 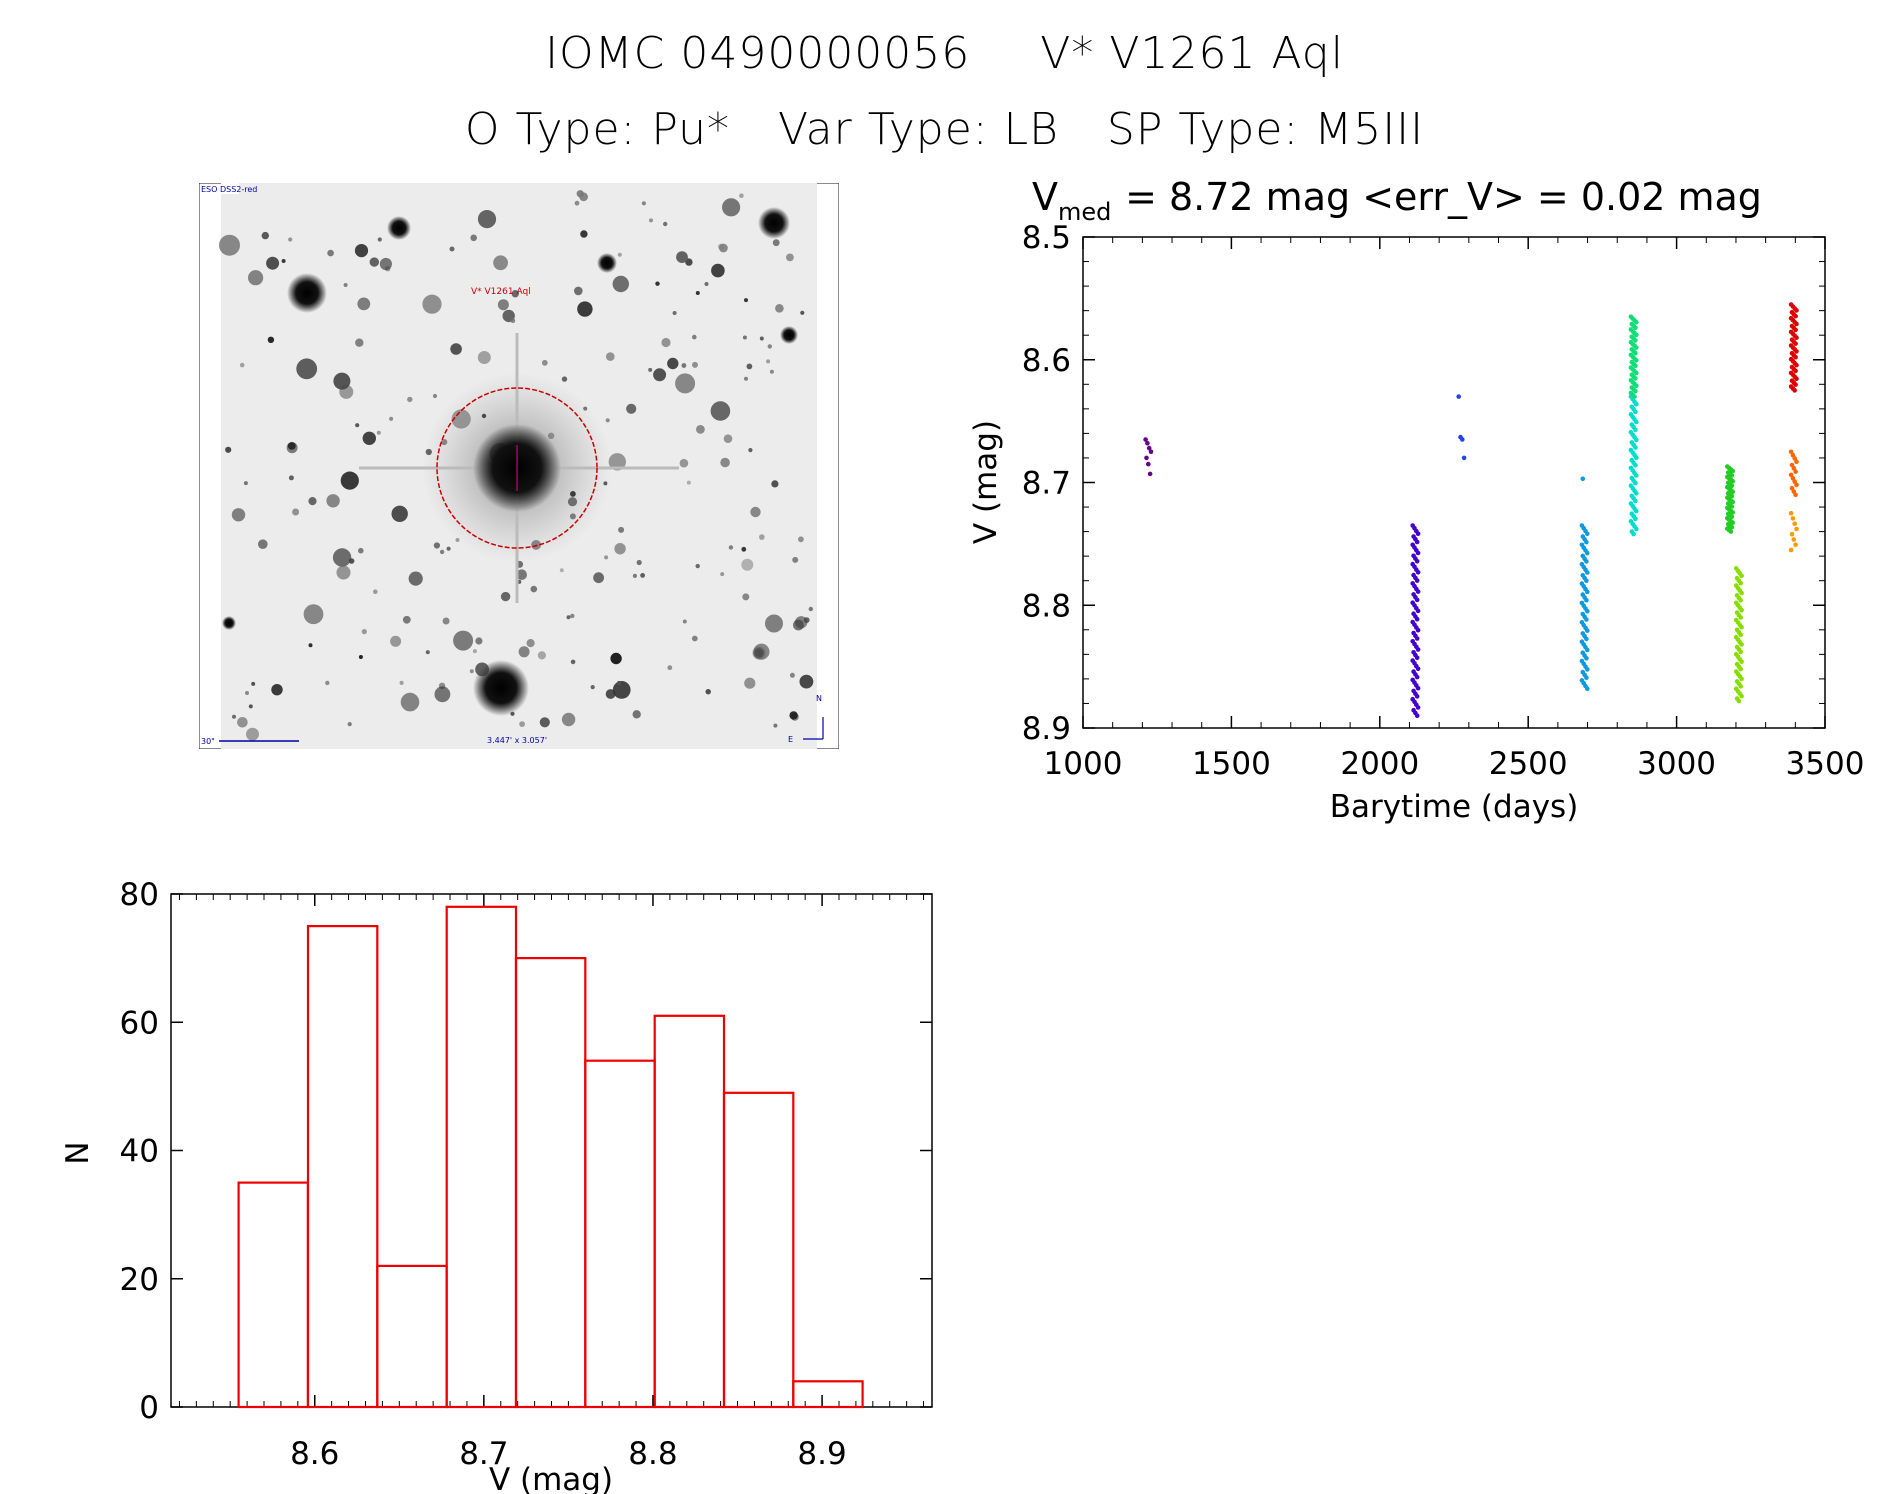 I want to click on star-name: V* V1261 Aql, so click(x=1192, y=53).